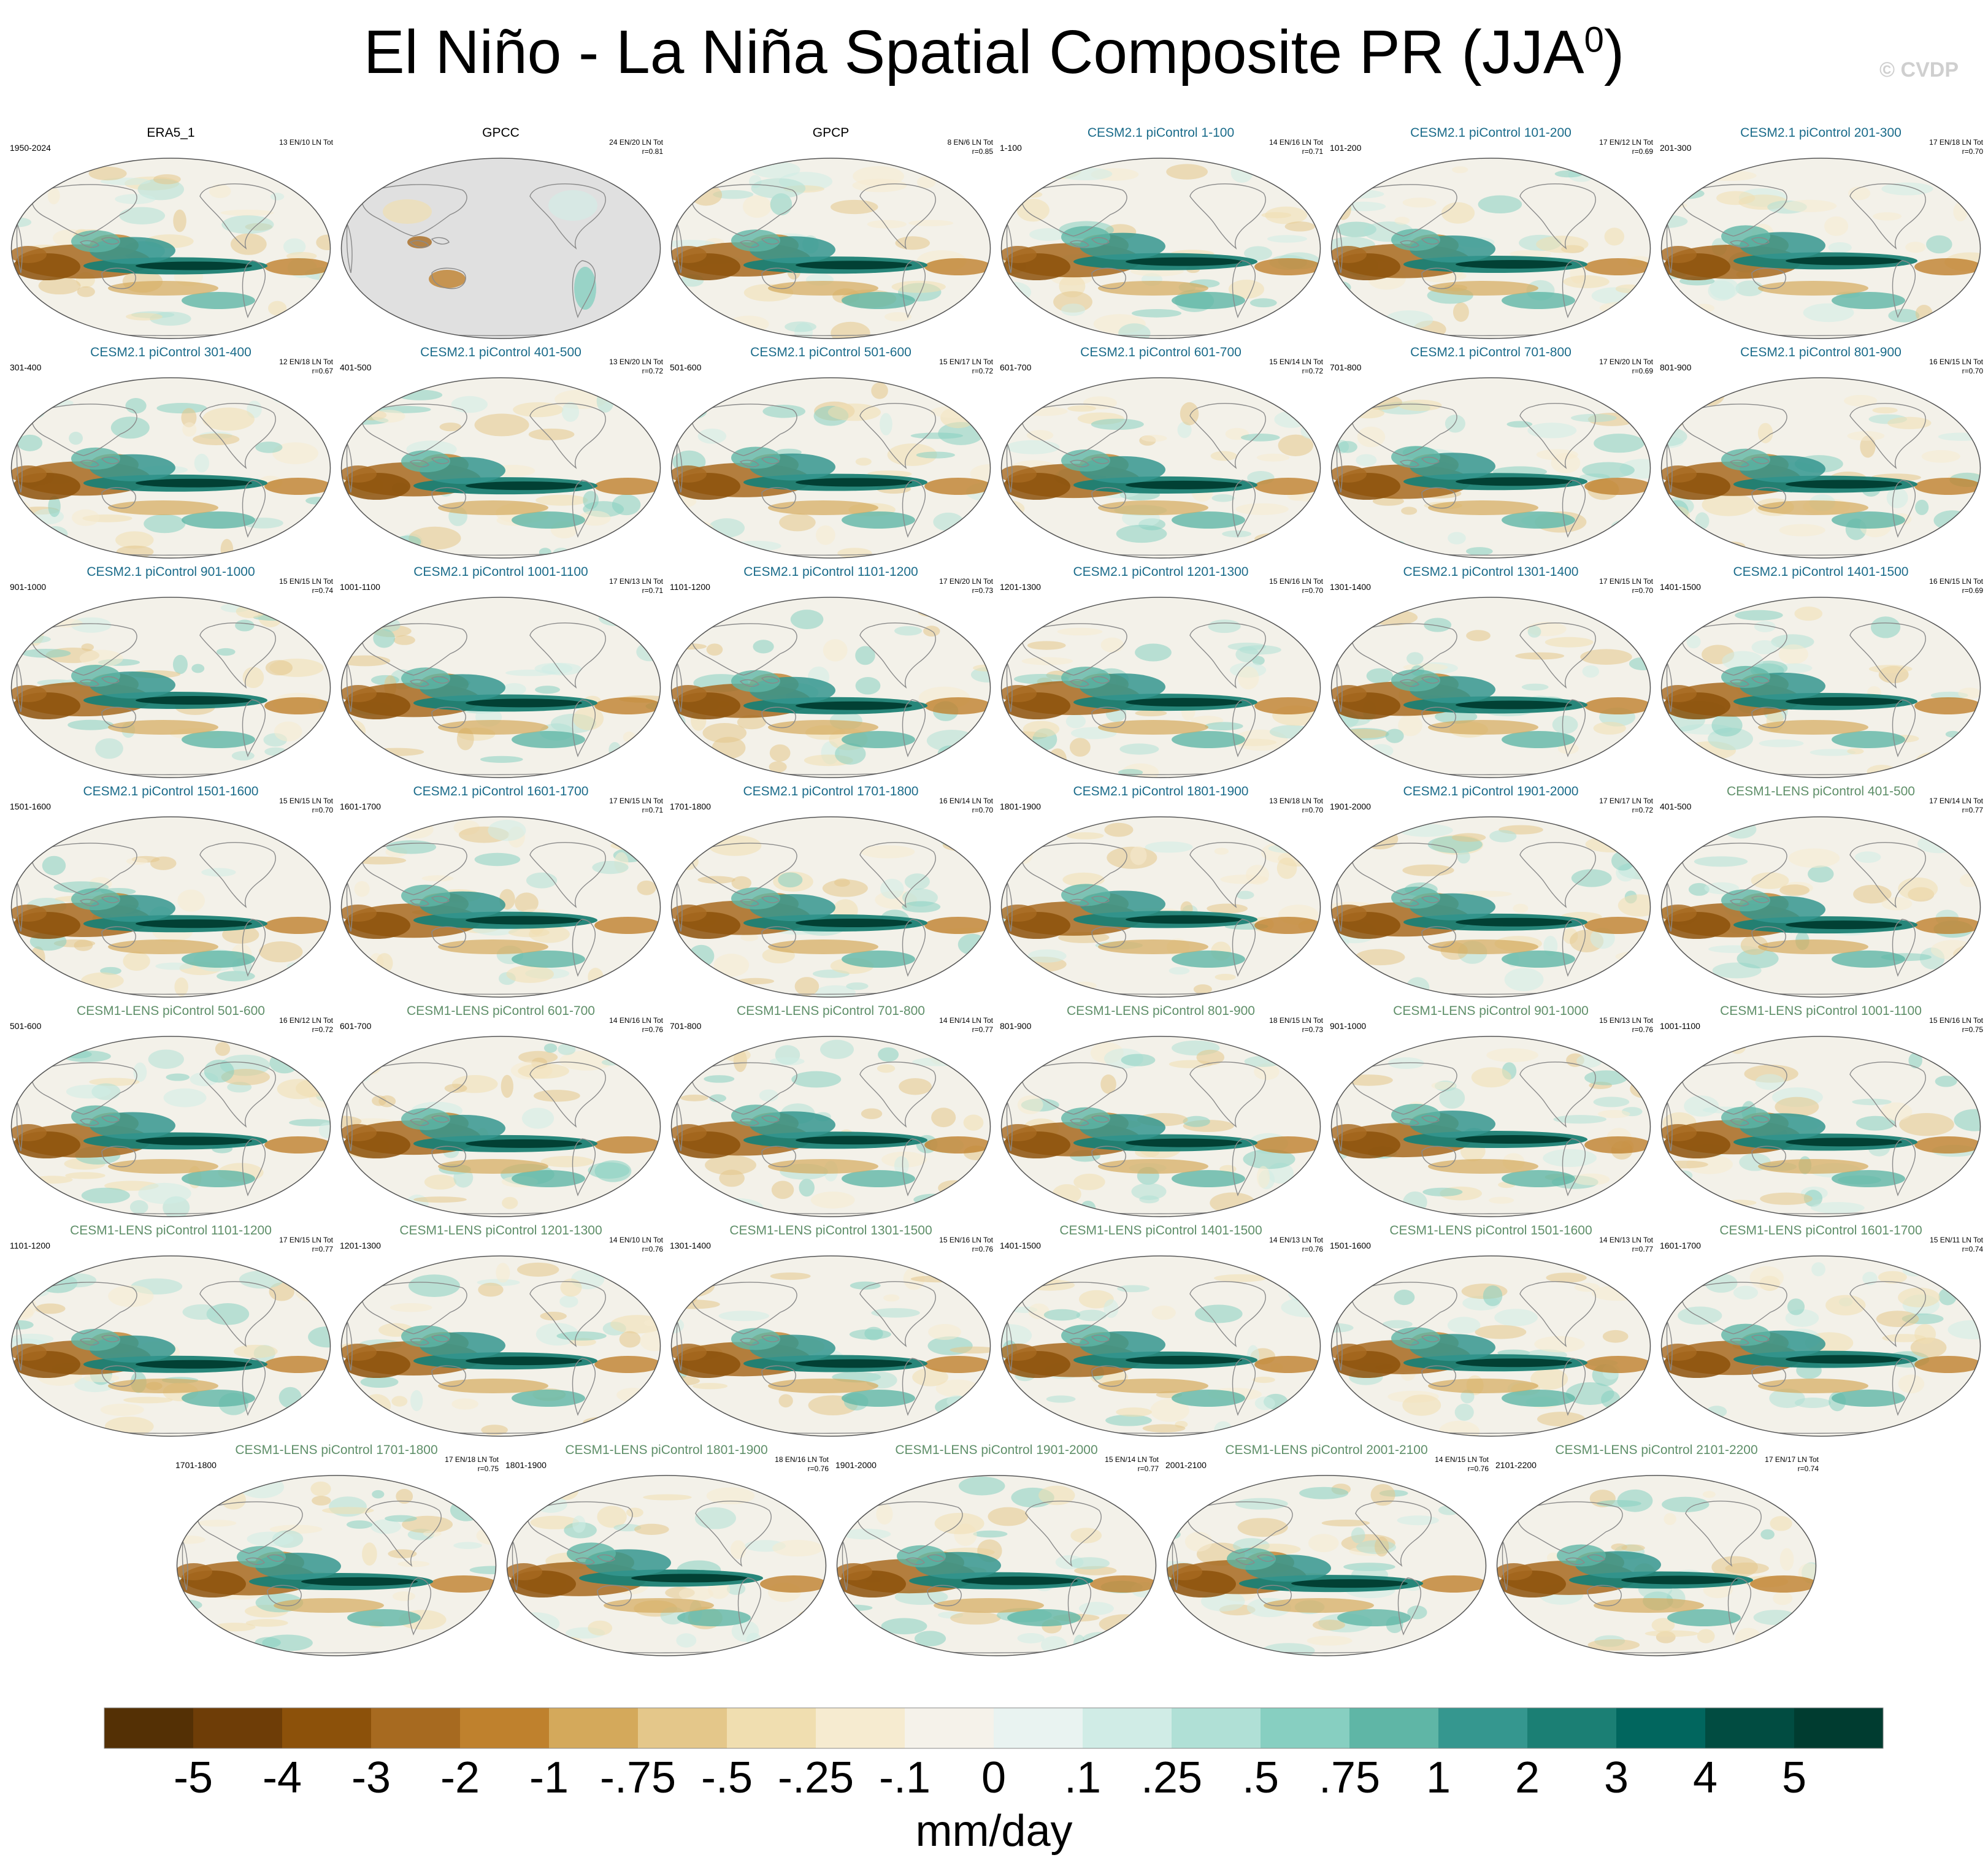  I want to click on panel-title: CESM1-LENS piControl 501-600, so click(171, 1011).